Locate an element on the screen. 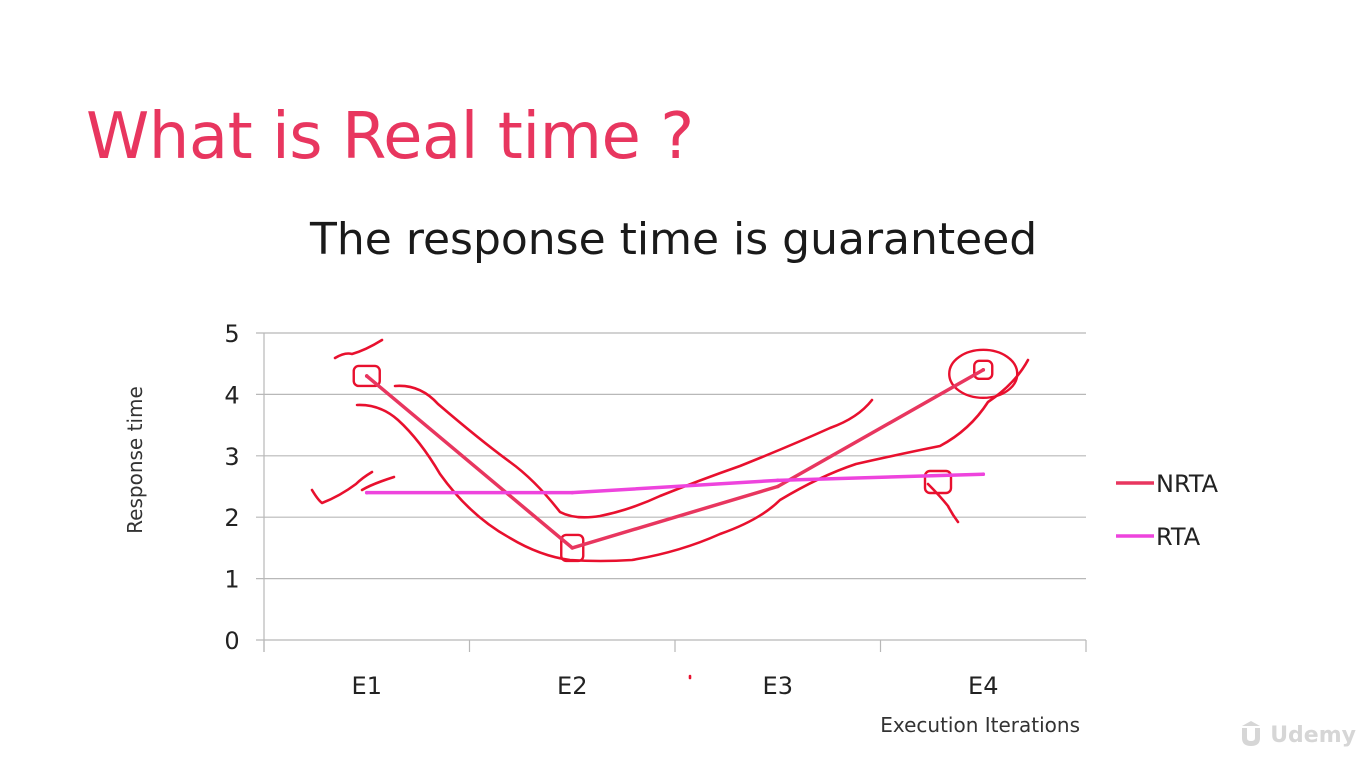 The width and height of the screenshot is (1366, 768). y-tick-label: 2 is located at coordinates (231, 518).